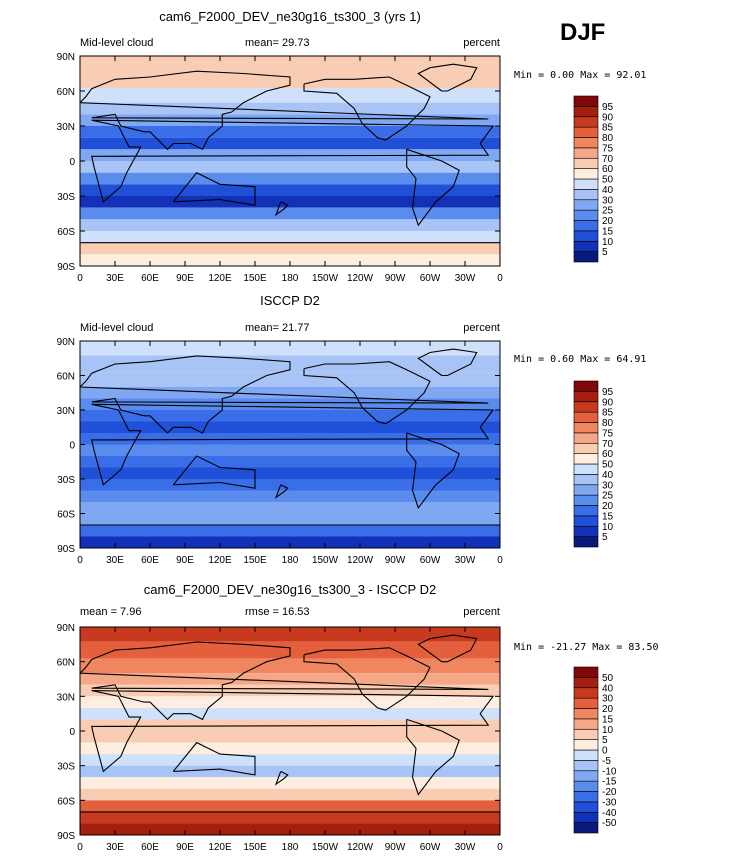 This screenshot has height=864, width=733. Describe the element at coordinates (185, 278) in the screenshot. I see `x-tick-label: 90E` at that location.